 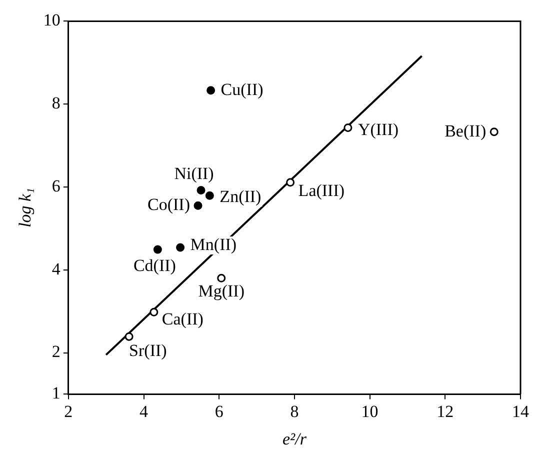 I want to click on x-tick-label: 10, so click(x=369, y=411).